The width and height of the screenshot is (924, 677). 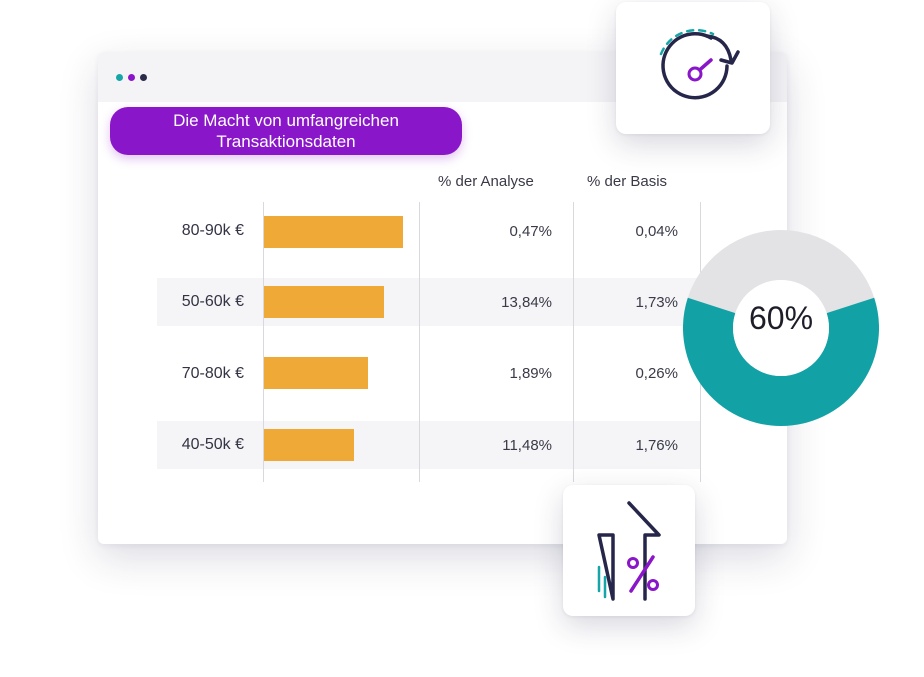 I want to click on donut-value-arc, so click(x=781, y=361).